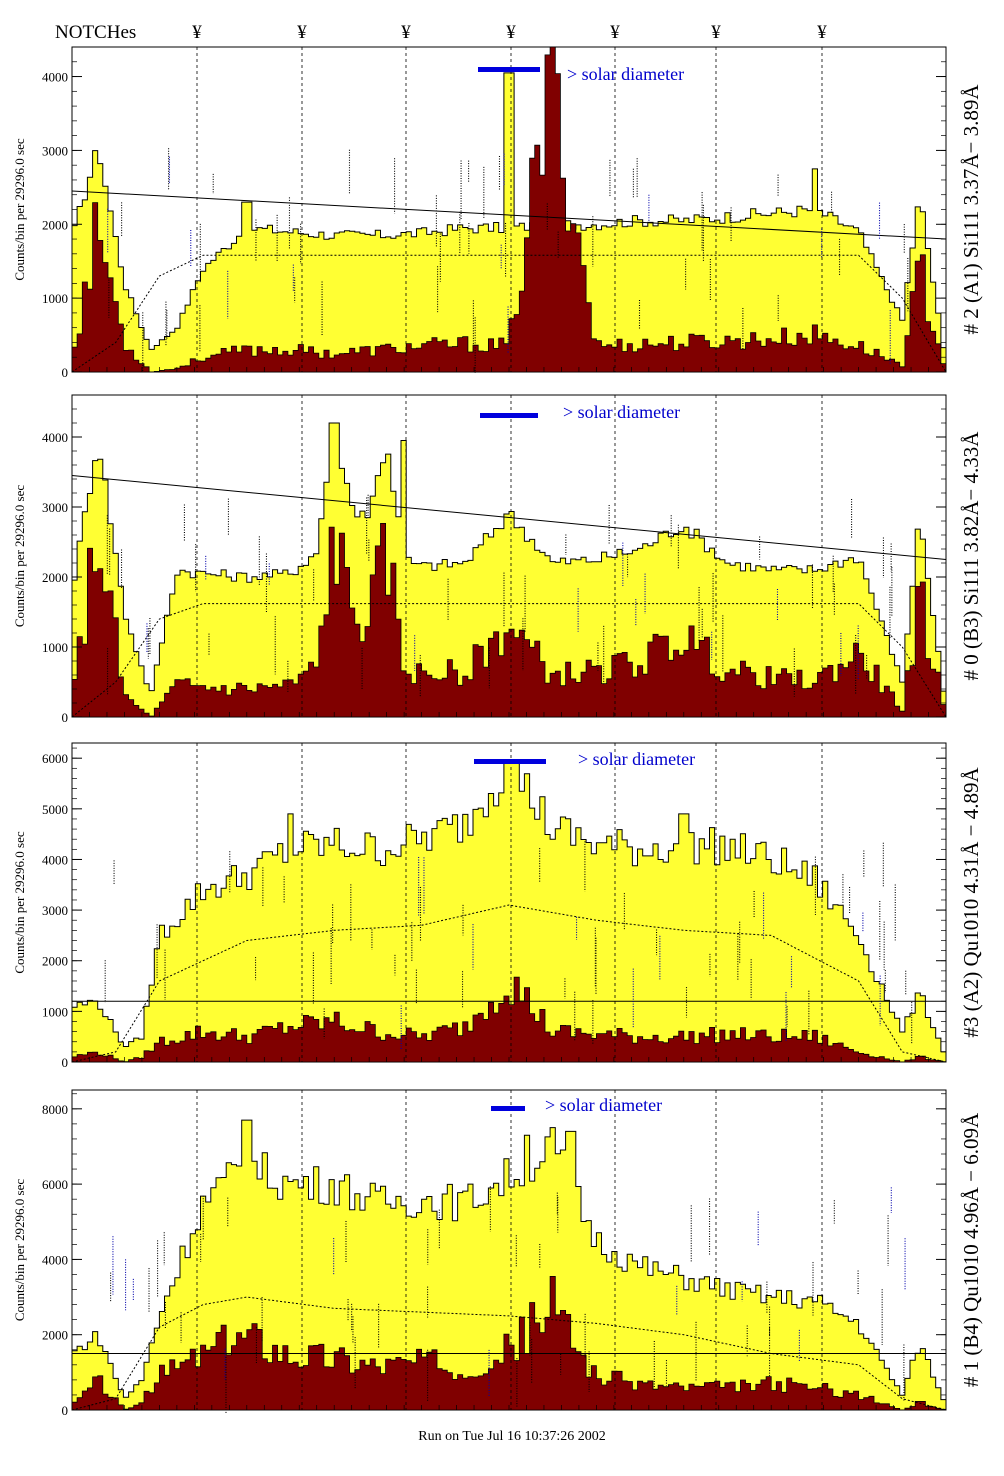  What do you see at coordinates (511, 1436) in the screenshot?
I see `run-timestamp: Run on Tue Jul 16 10:37:26 2002` at bounding box center [511, 1436].